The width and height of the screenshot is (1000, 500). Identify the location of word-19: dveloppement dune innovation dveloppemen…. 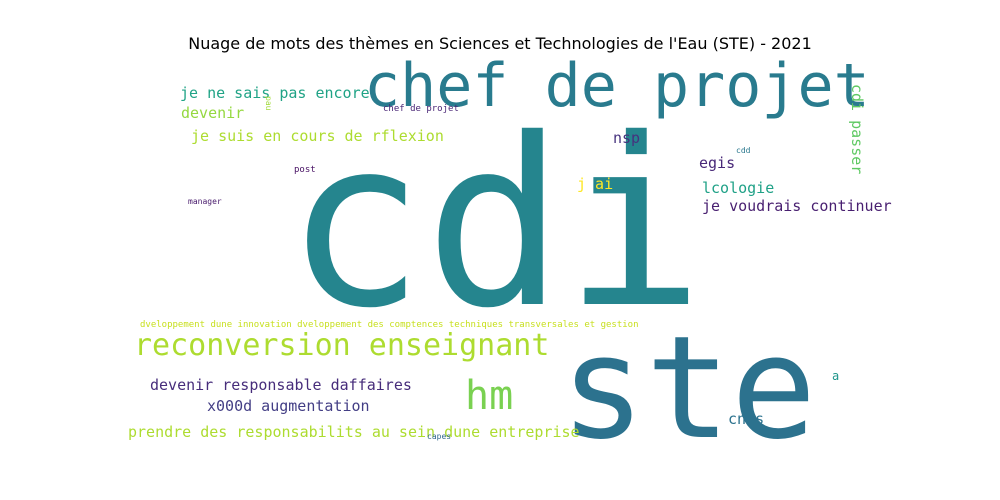
(389, 325).